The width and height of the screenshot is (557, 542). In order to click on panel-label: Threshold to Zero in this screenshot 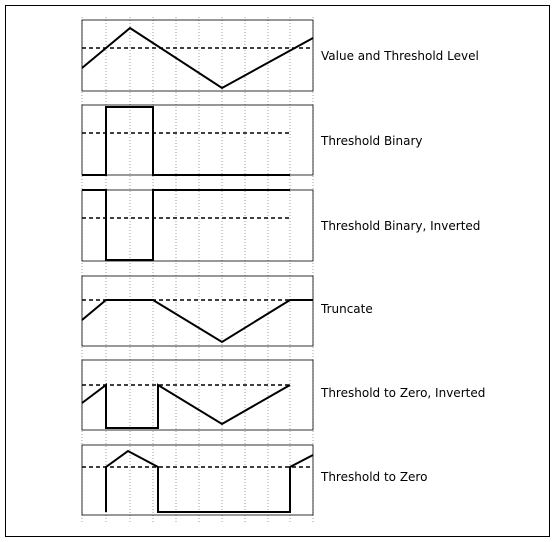, I will do `click(373, 477)`.